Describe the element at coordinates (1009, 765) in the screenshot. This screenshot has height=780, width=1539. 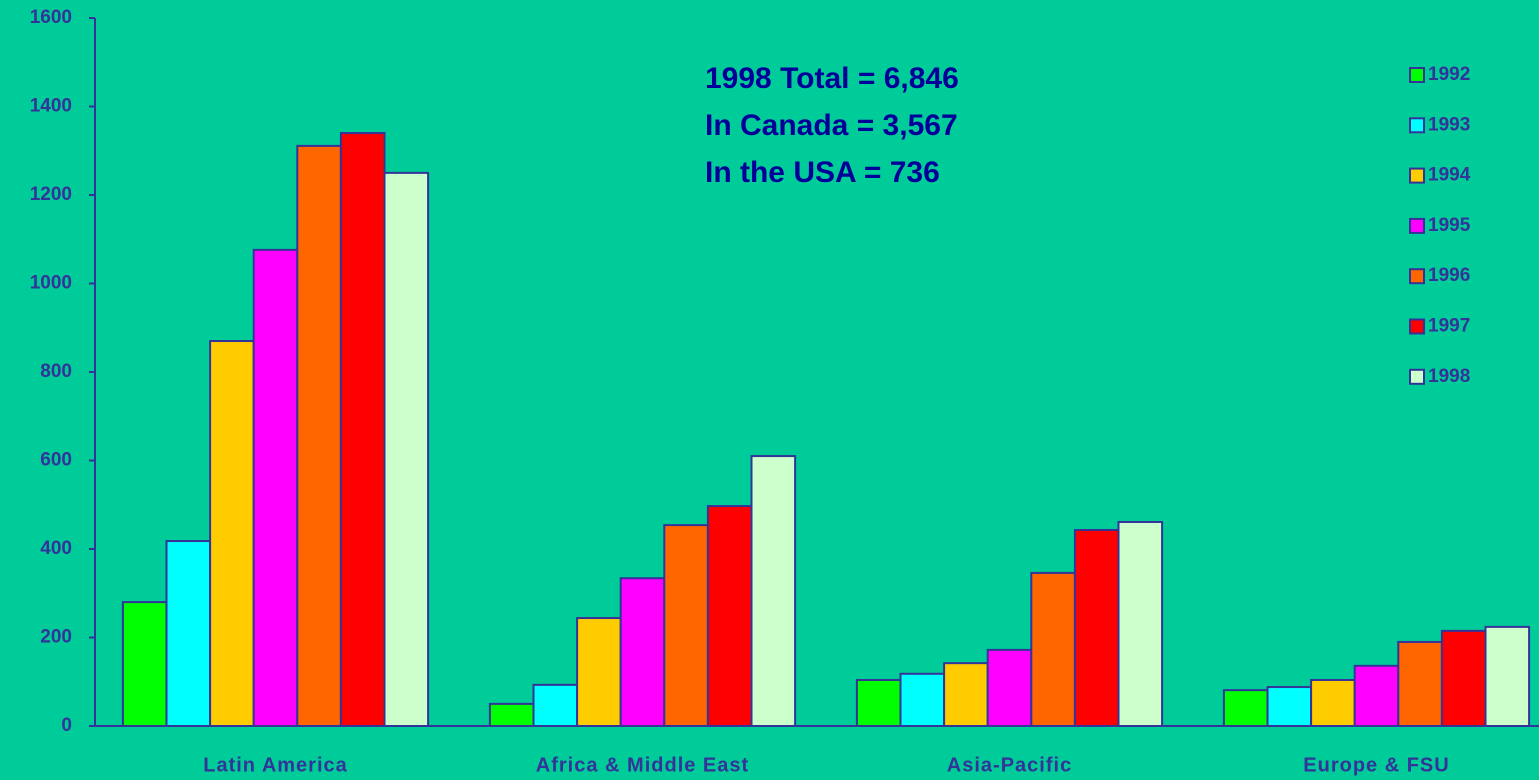
I see `x-tick-label: Asia-Pacific` at that location.